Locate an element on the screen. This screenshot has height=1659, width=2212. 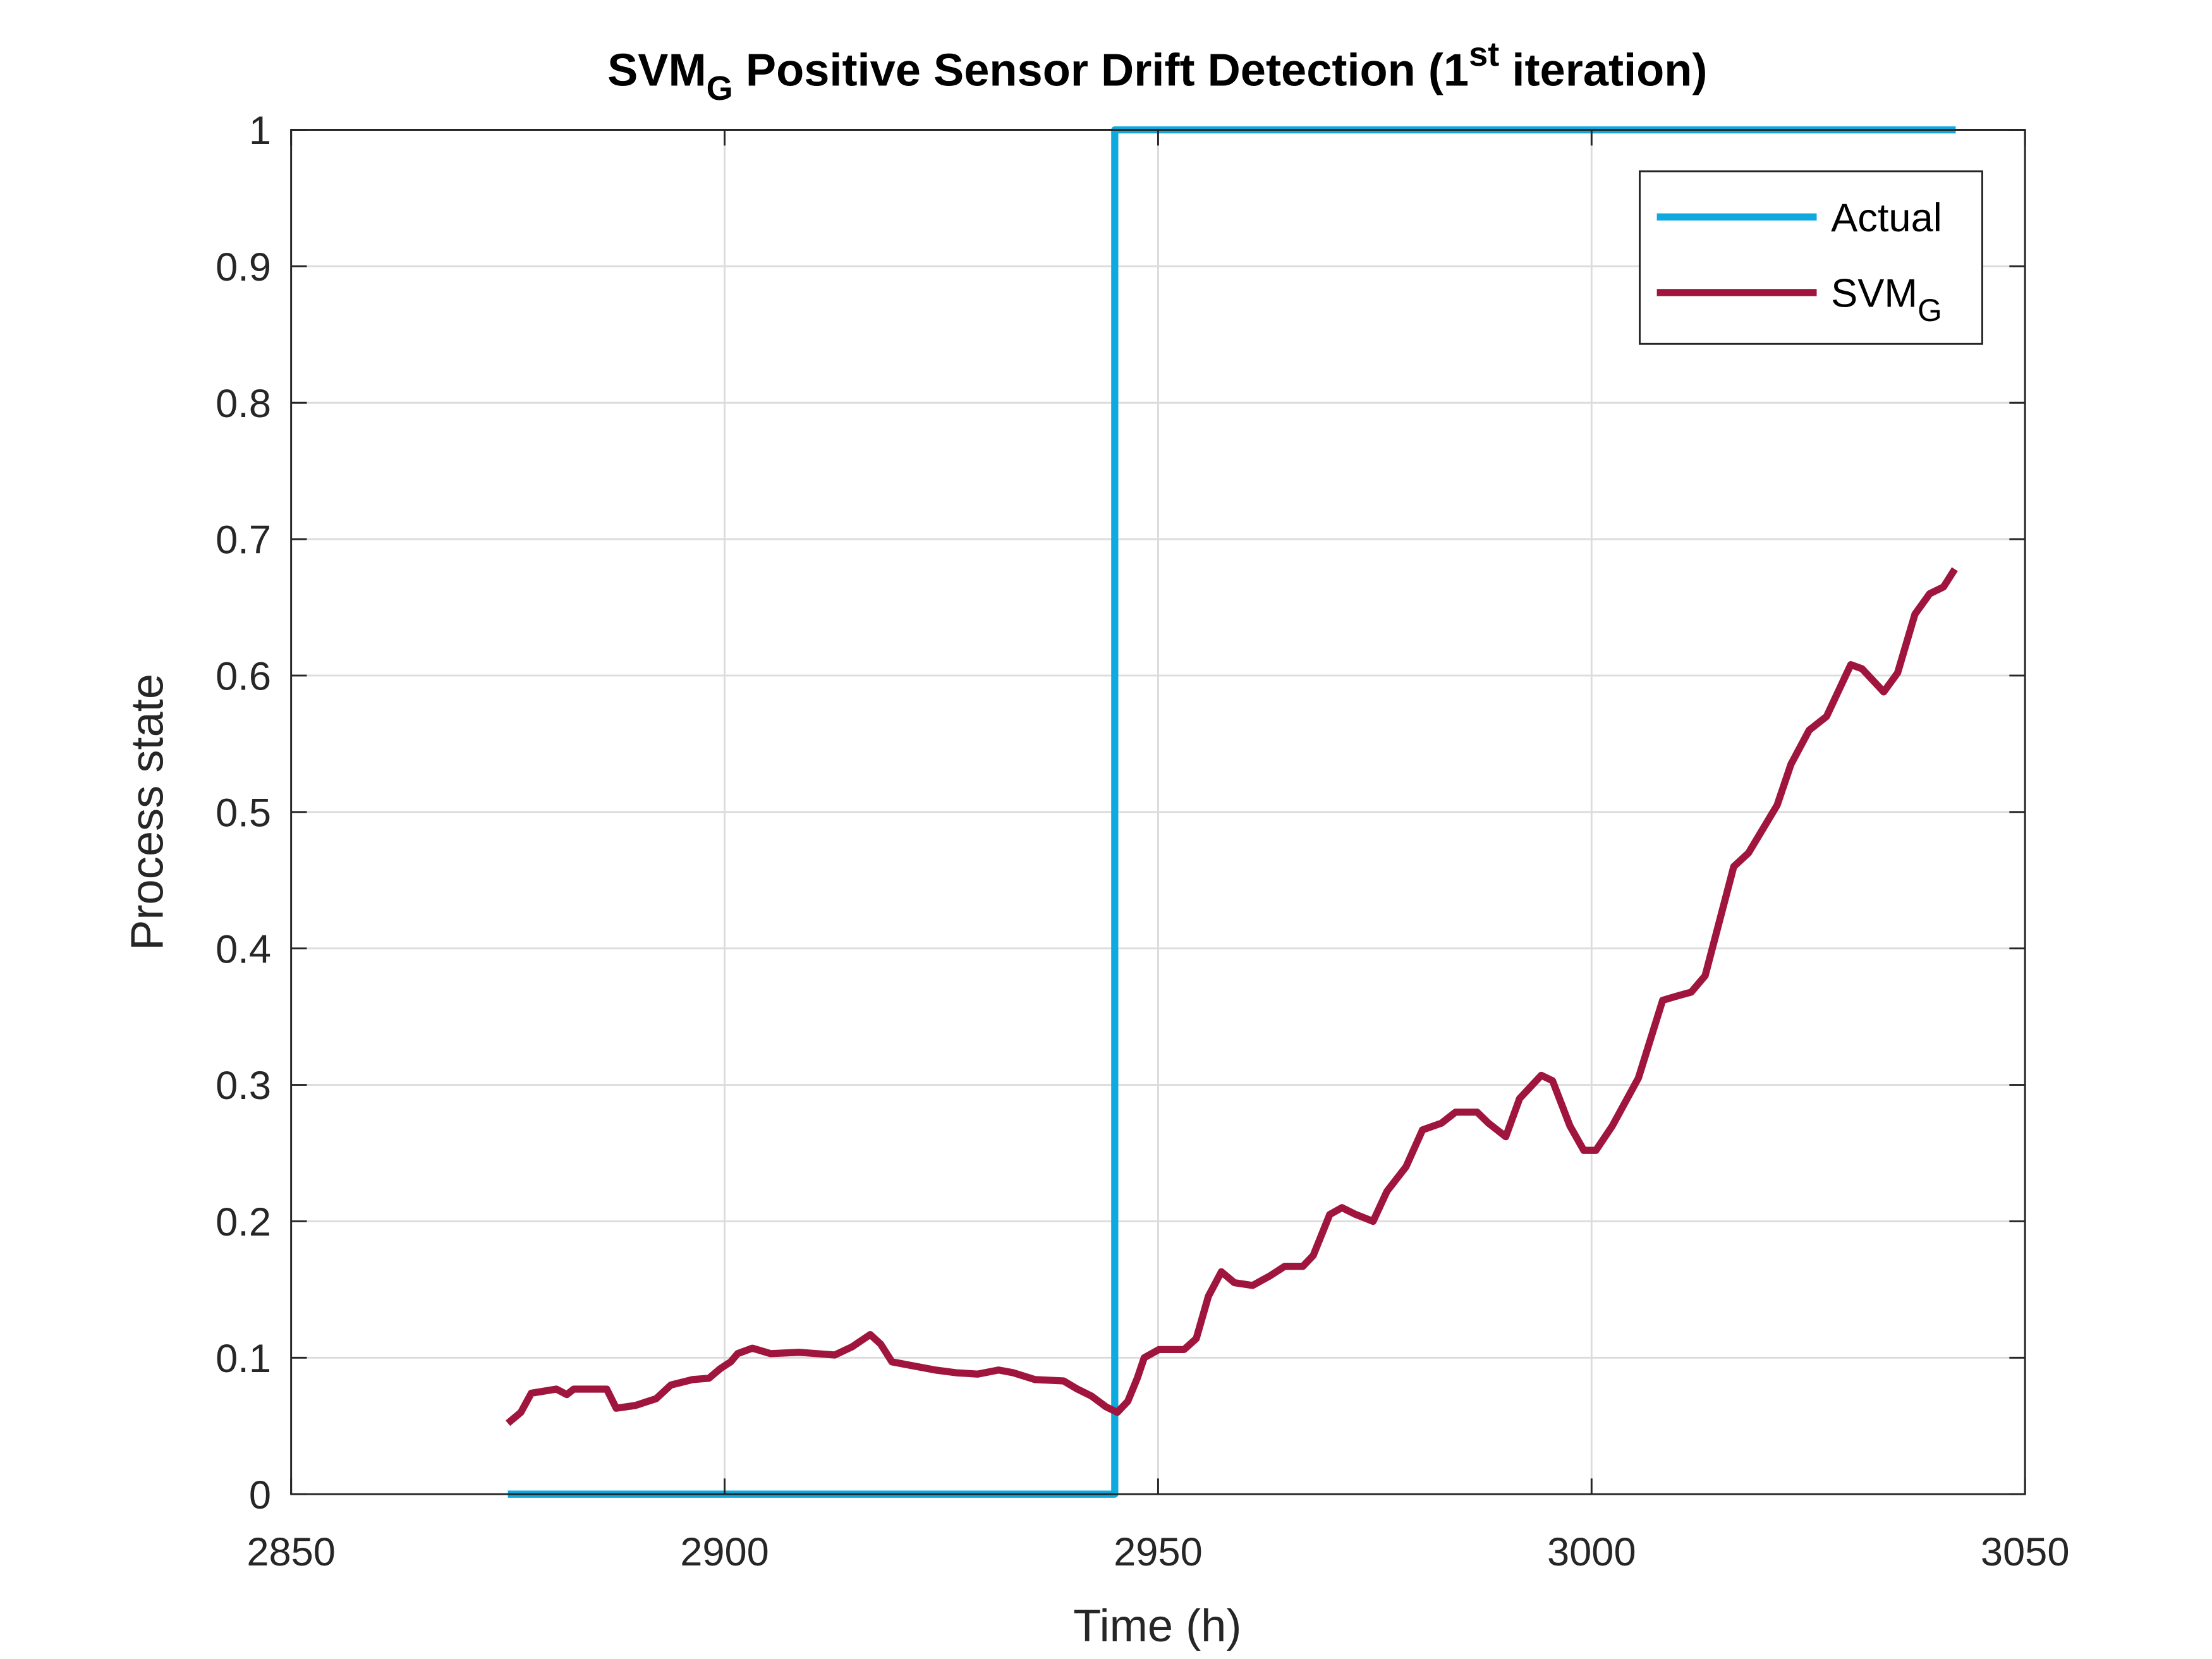
legend: Actual SVMG is located at coordinates (1811, 257).